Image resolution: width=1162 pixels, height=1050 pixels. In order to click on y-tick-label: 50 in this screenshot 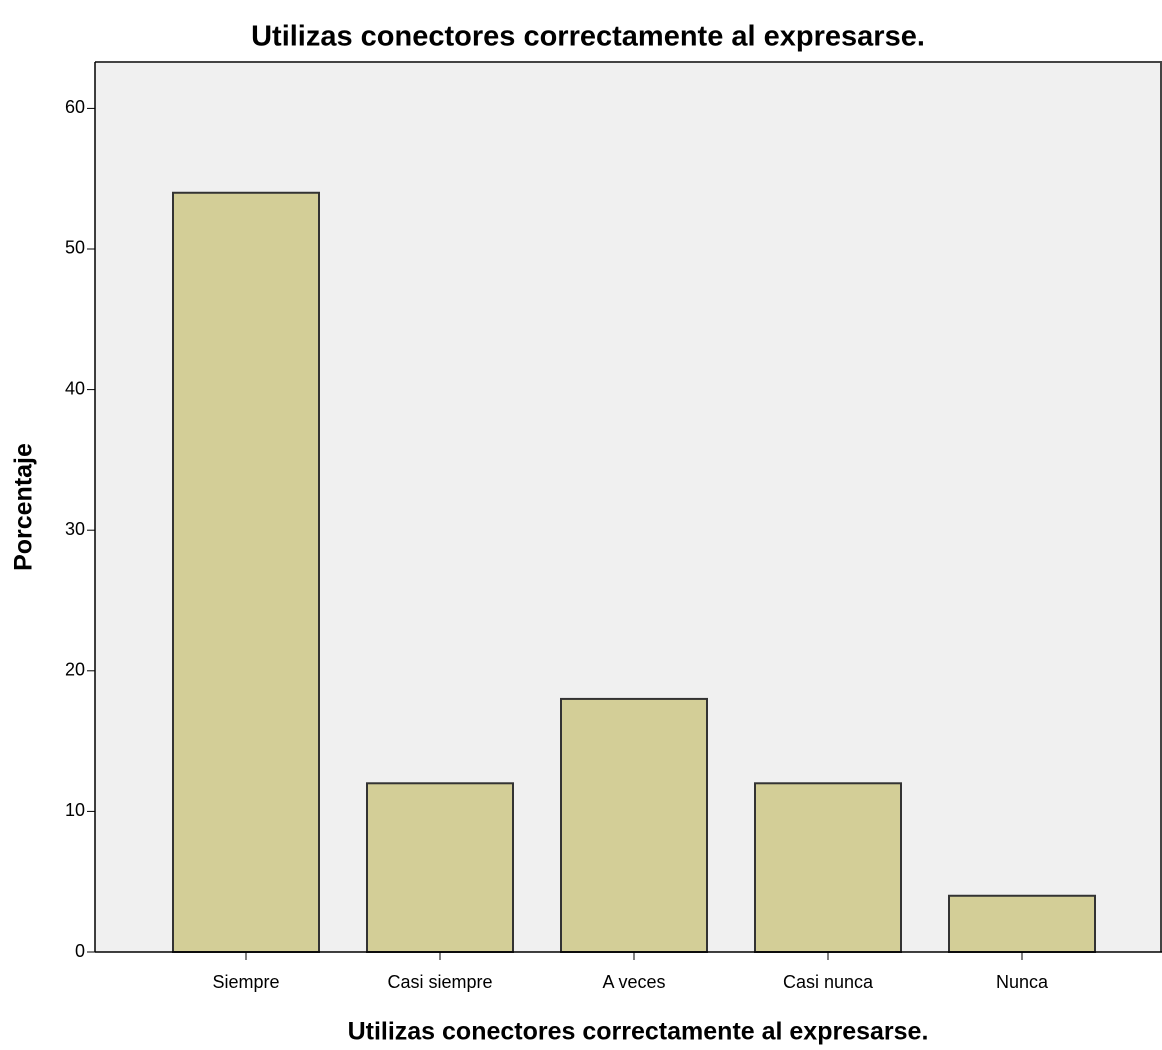, I will do `click(75, 248)`.